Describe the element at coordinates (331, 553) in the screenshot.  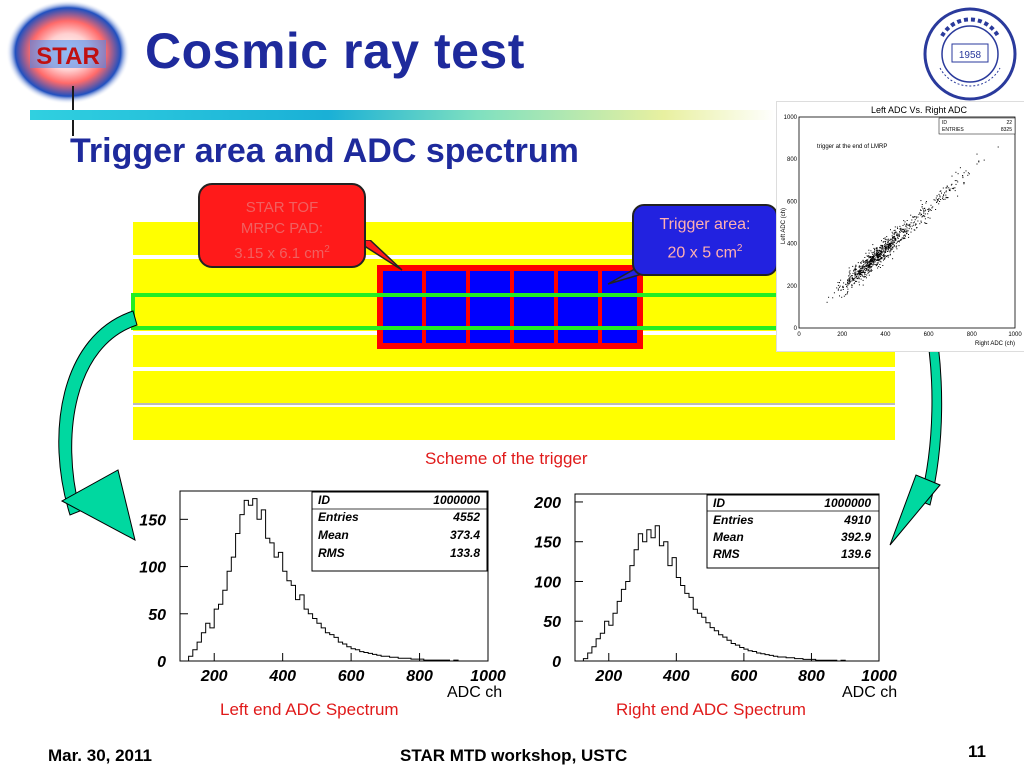
I see `left-stat-label: RMS` at that location.